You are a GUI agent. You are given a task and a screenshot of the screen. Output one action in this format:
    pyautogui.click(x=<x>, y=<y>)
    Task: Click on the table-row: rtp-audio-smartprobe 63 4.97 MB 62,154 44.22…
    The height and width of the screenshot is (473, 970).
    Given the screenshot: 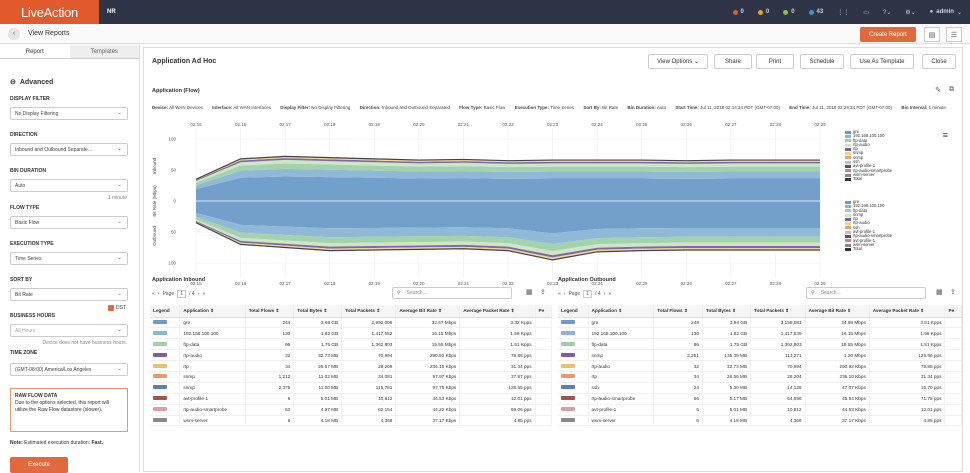 What is the action you would take?
    pyautogui.click(x=351, y=410)
    